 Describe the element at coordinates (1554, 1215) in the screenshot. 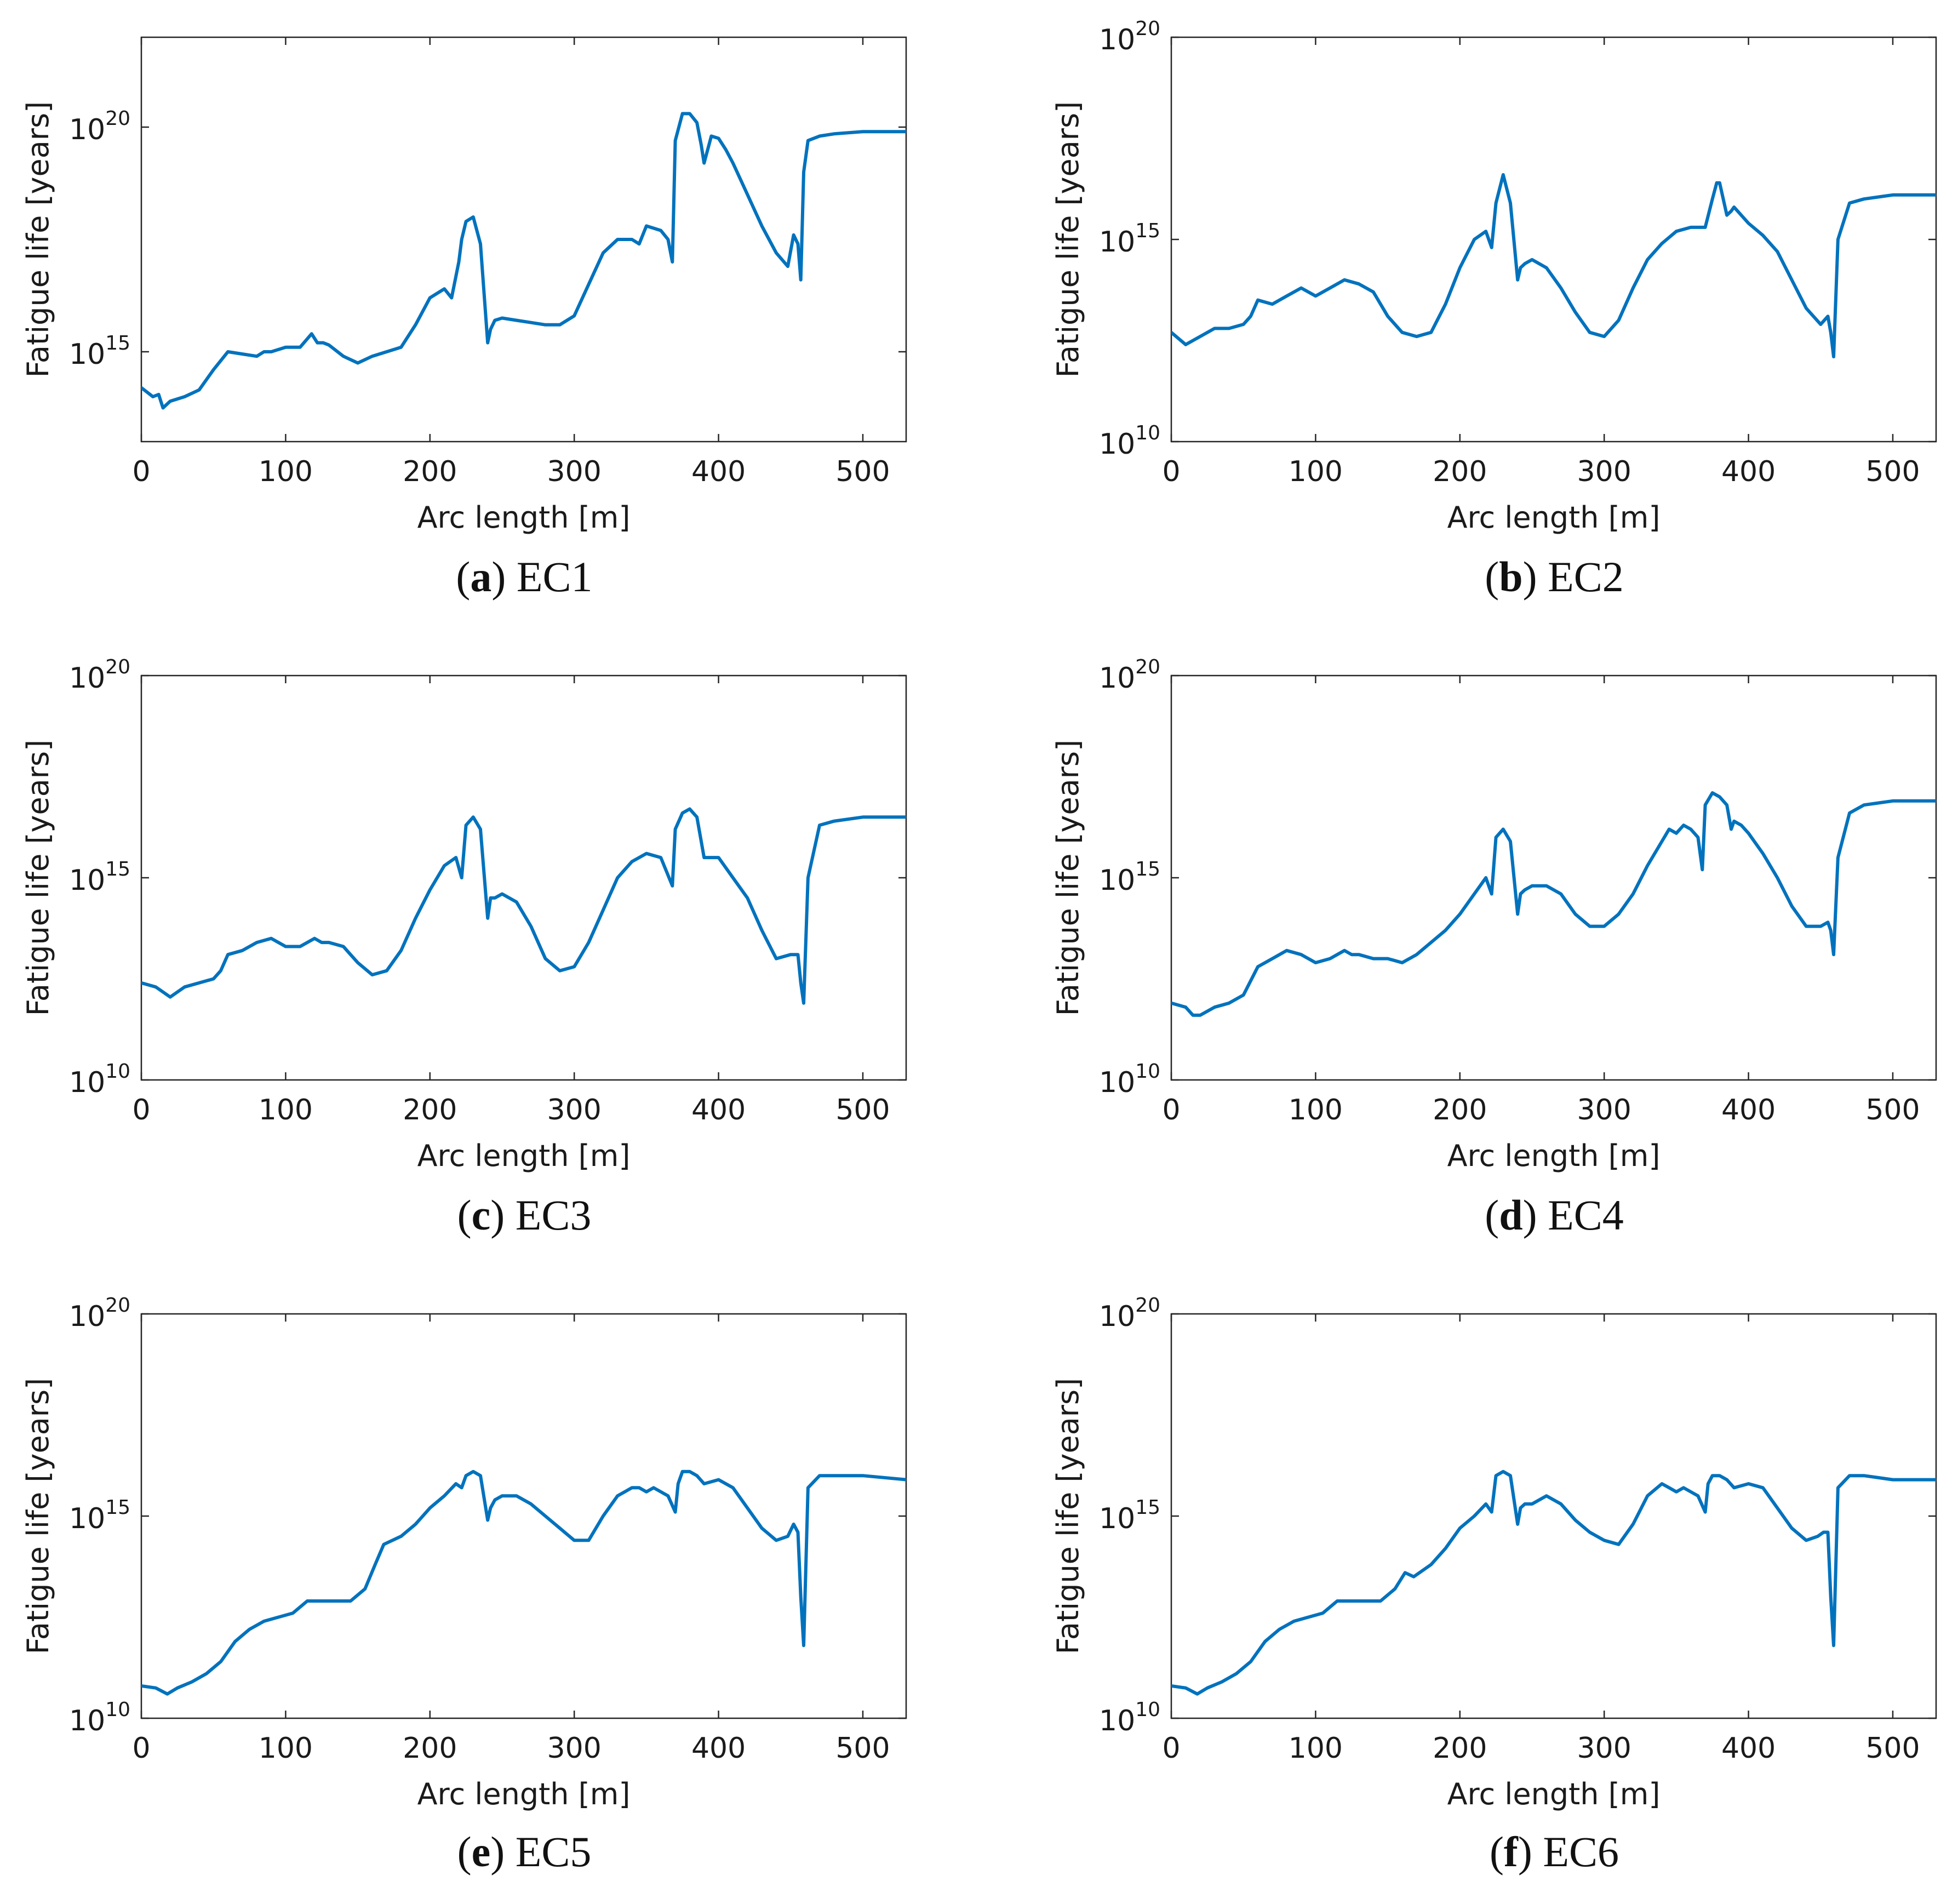

I see `caption-d: (d) EC4` at that location.